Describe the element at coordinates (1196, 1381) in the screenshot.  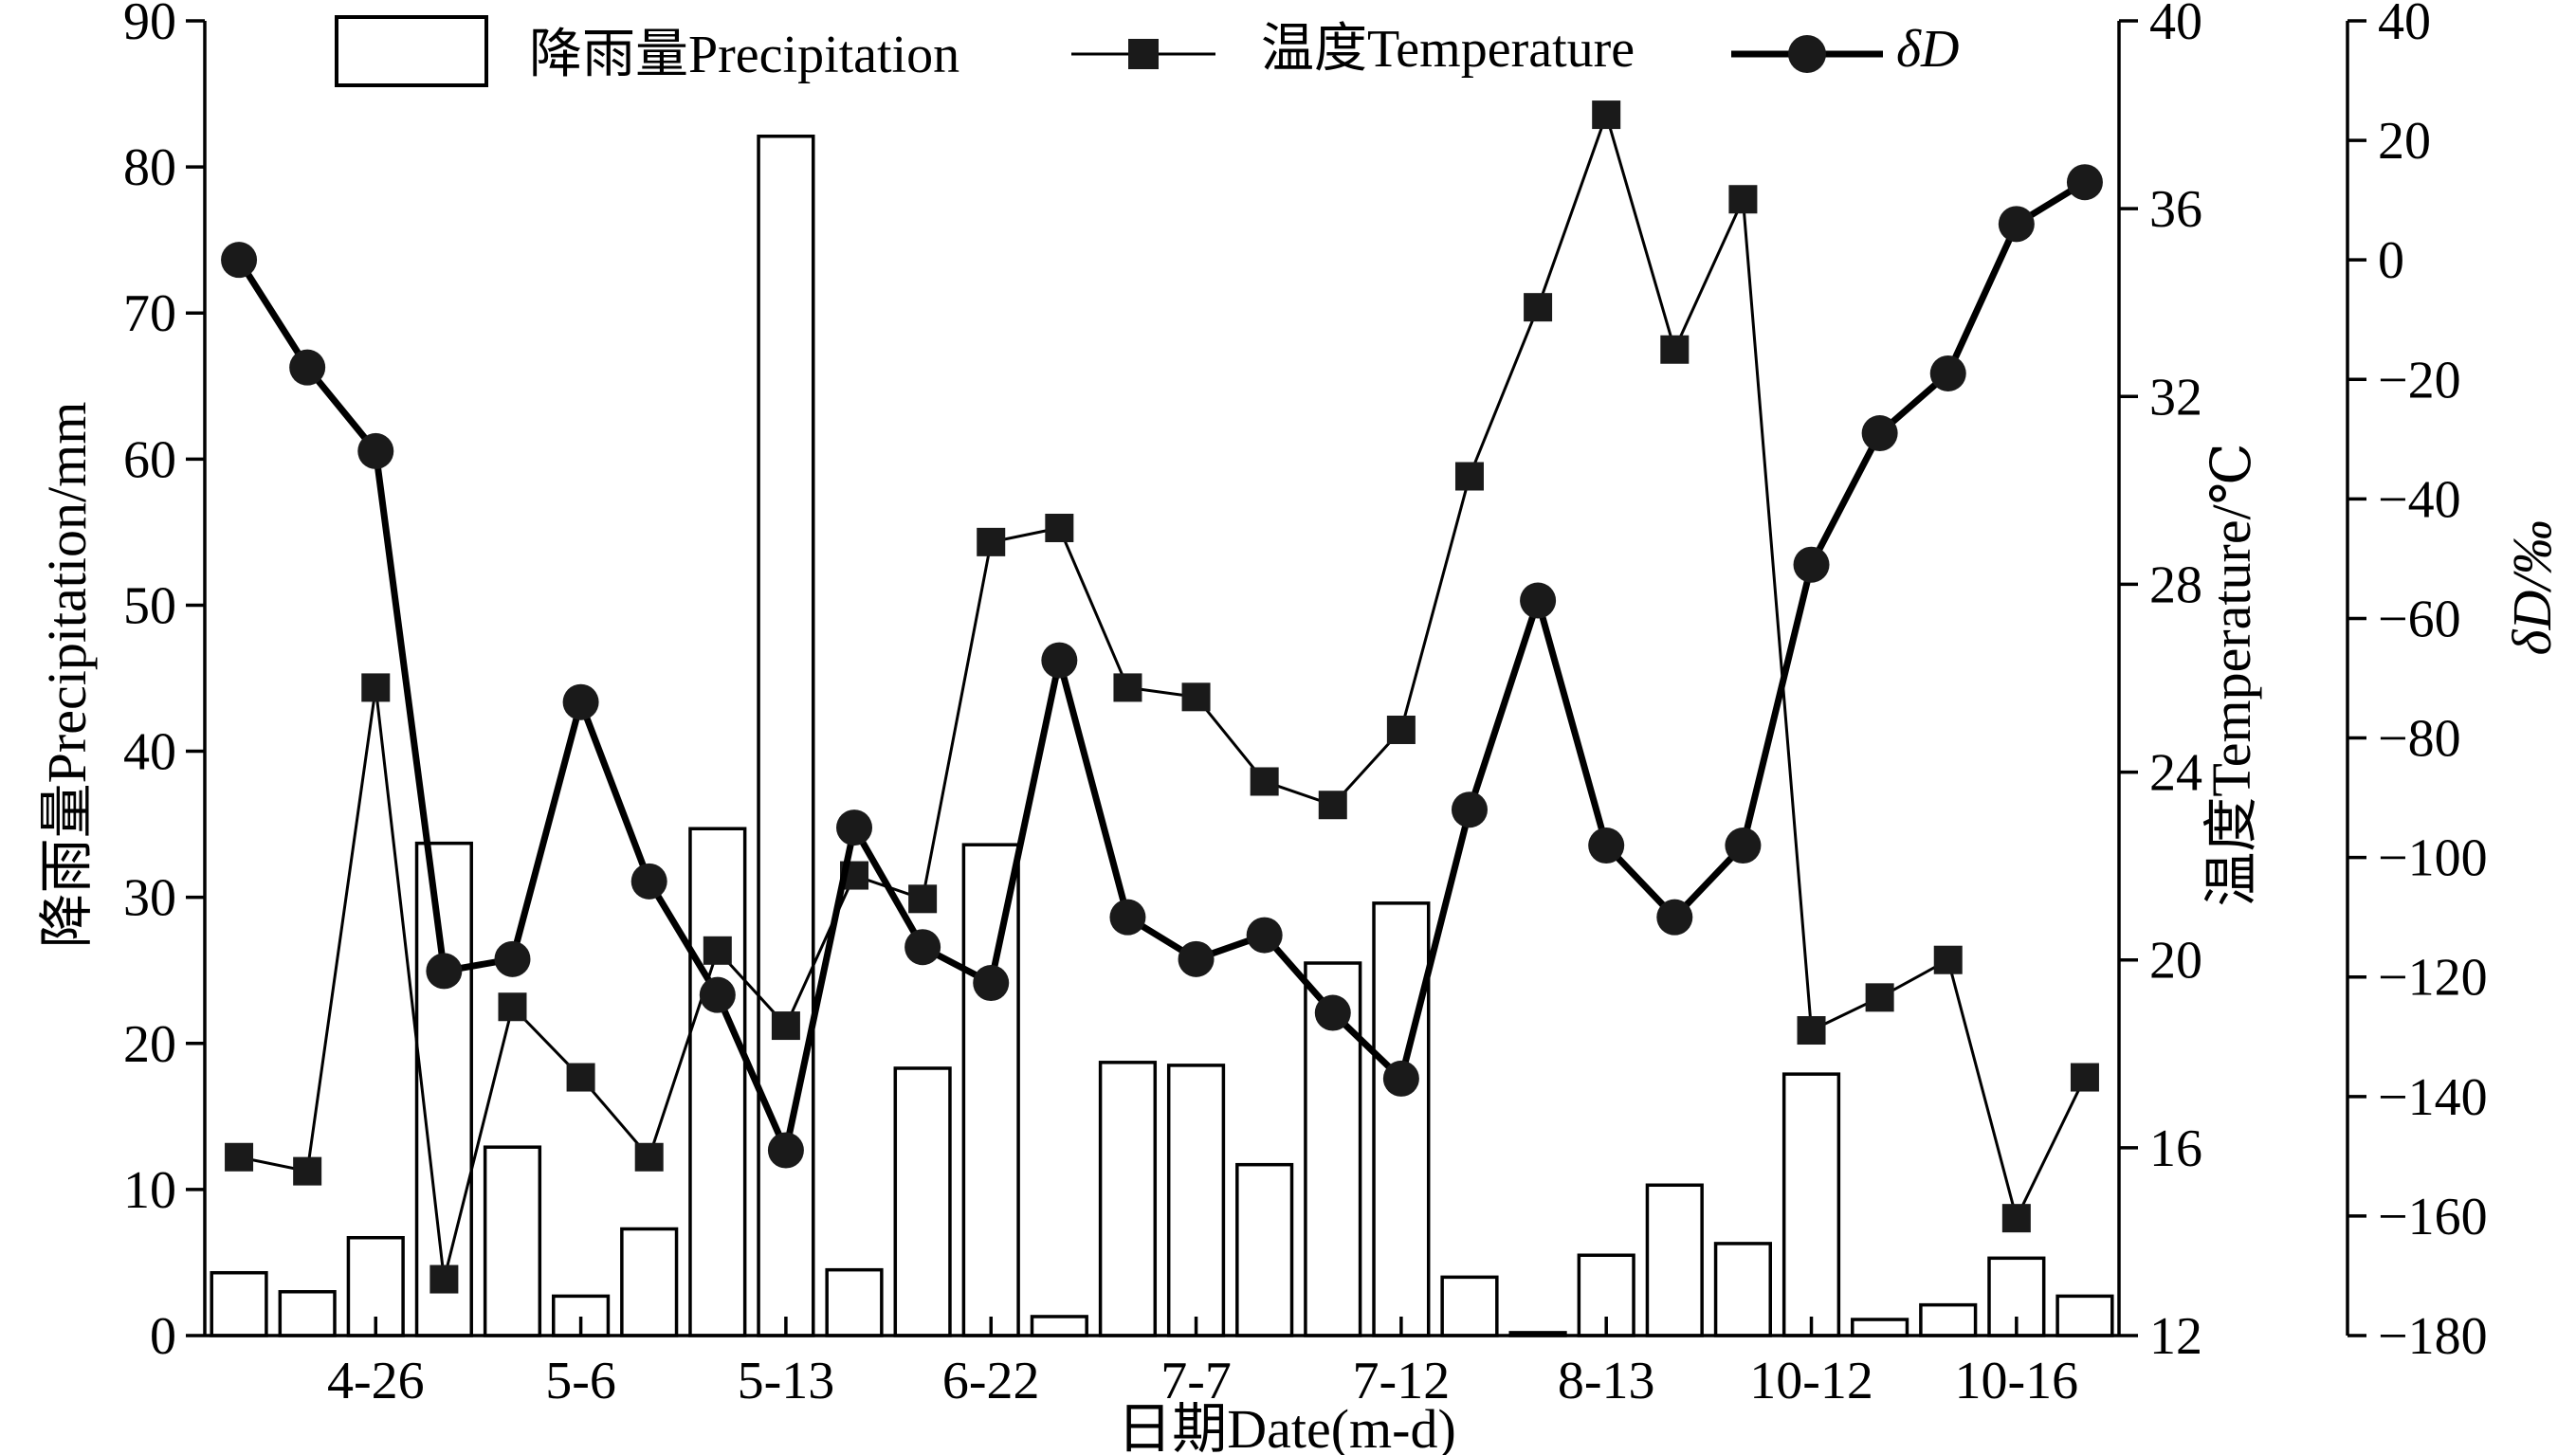
I see `x-tick-label: 7-7` at that location.